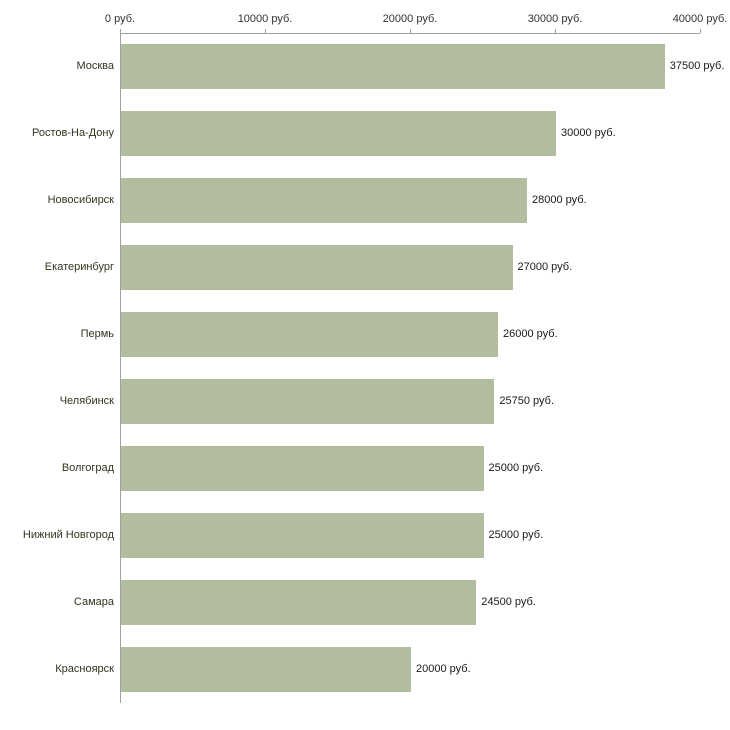  I want to click on x-tick-label: 0 руб., so click(120, 19).